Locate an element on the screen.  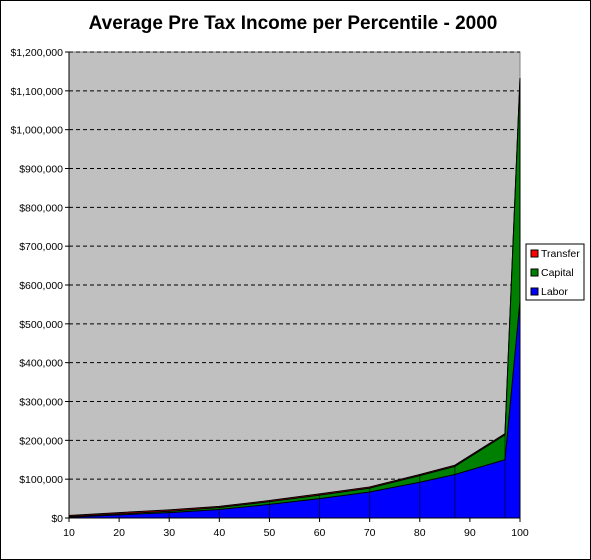
legend: Transfer Capital Labor is located at coordinates (555, 272).